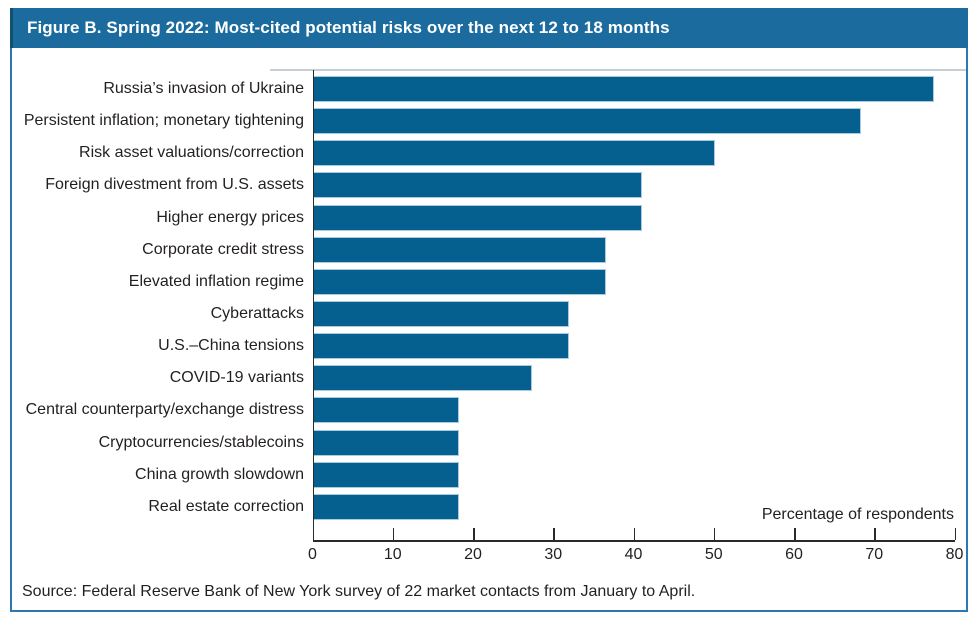 The width and height of the screenshot is (980, 621). I want to click on category-label: China growth slowdown, so click(219, 474).